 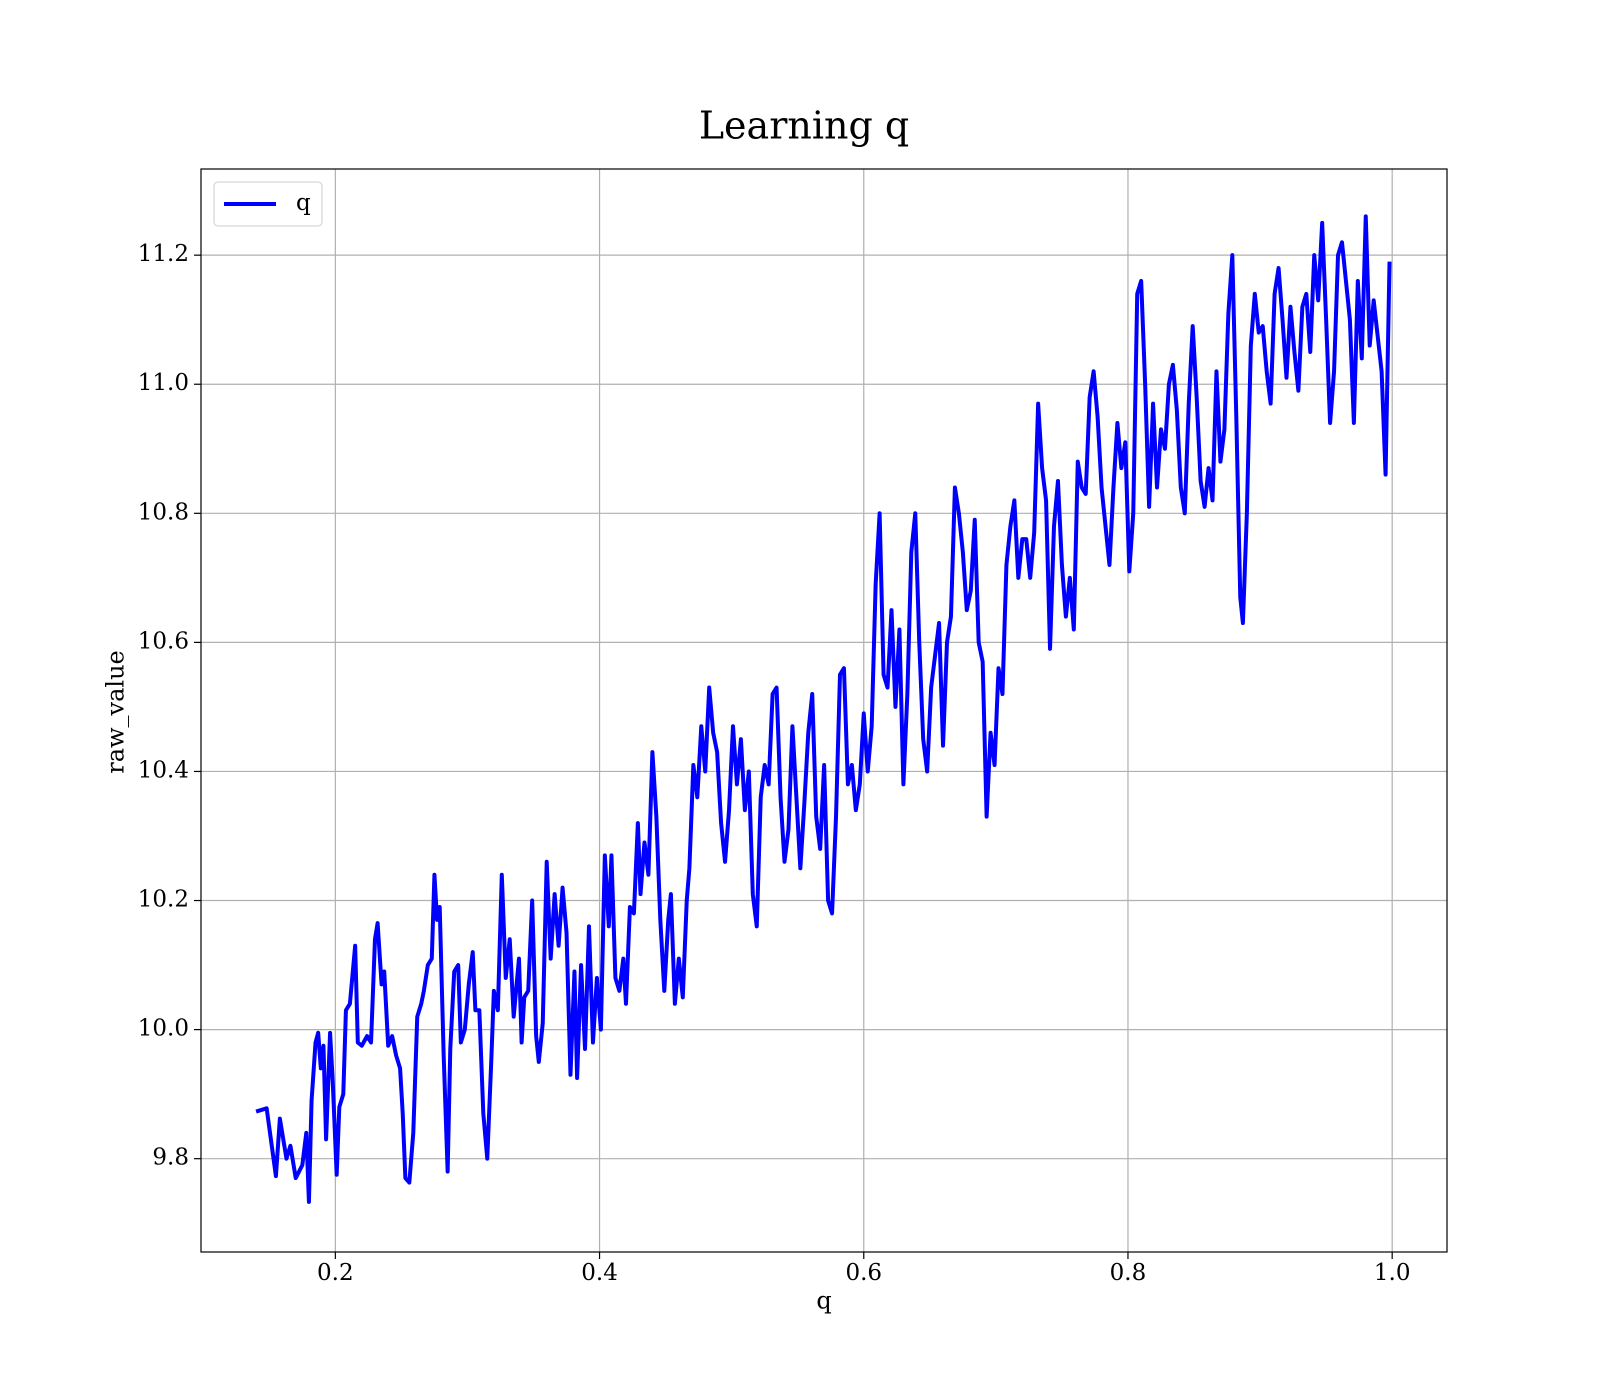 I want to click on x-tick-label: 0.6, so click(x=863, y=1273).